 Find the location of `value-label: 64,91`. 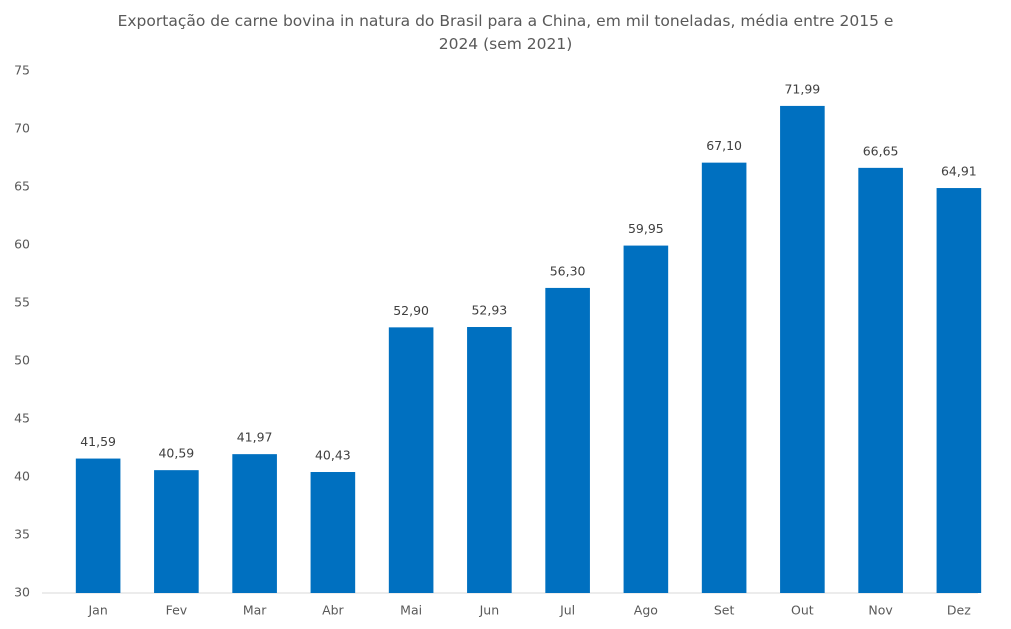

value-label: 64,91 is located at coordinates (959, 171).